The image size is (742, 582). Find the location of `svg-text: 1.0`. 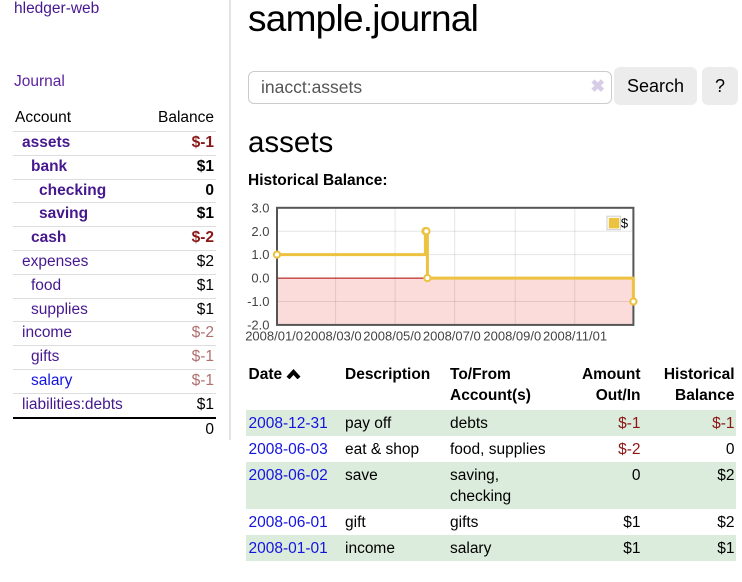

svg-text: 1.0 is located at coordinates (260, 254).